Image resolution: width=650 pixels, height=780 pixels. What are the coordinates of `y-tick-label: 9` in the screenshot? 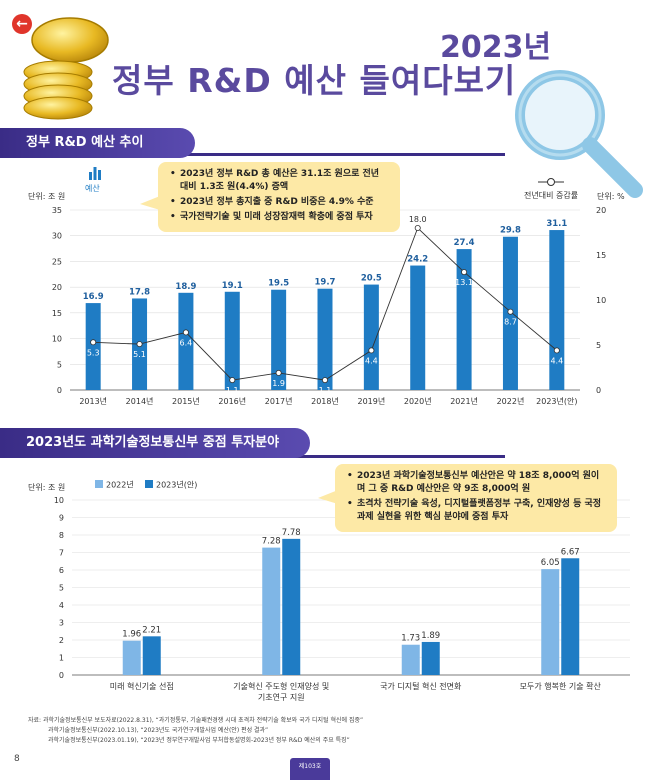 It's located at (61, 518).